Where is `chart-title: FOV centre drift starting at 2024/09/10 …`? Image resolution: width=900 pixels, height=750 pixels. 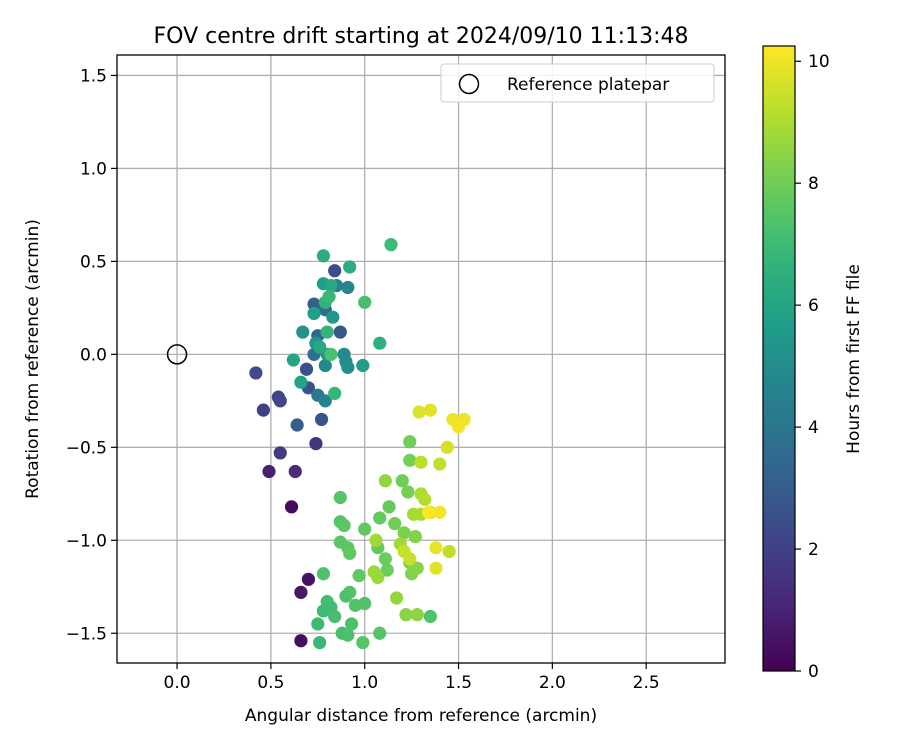 chart-title: FOV centre drift starting at 2024/09/10 … is located at coordinates (421, 36).